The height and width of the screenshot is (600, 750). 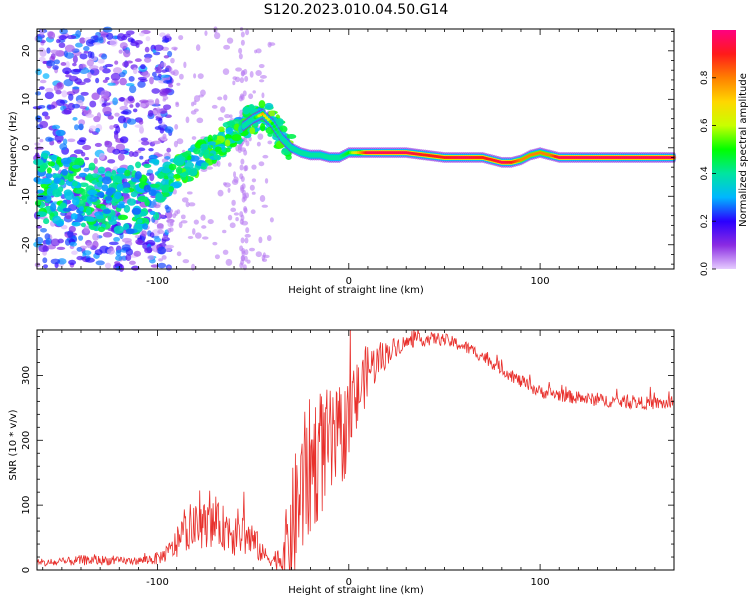 I want to click on snr-x-axis-label: Height of straight line (km), so click(x=356, y=590).